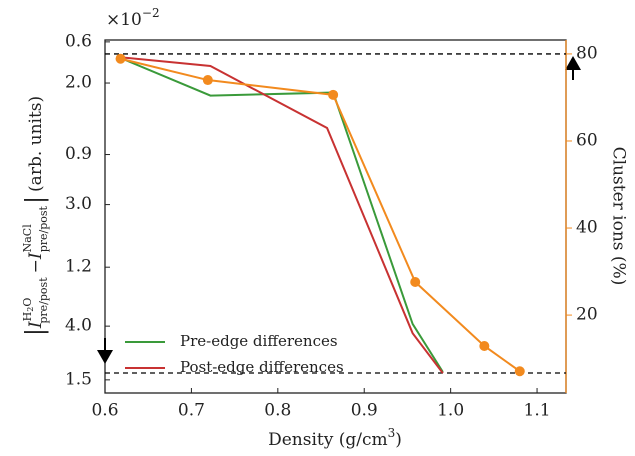  I want to click on y-label-sup: 2, so click(30, 309).